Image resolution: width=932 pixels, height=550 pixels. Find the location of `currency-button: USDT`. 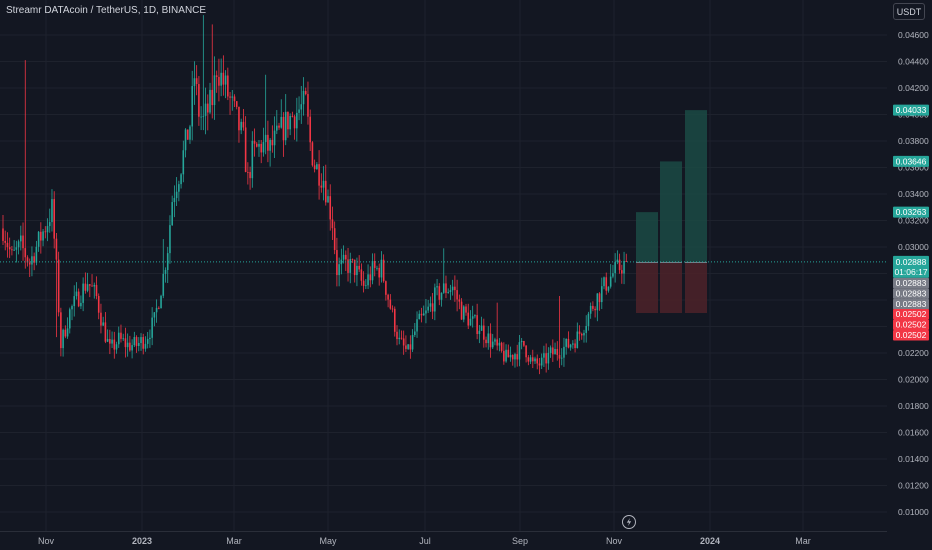

currency-button: USDT is located at coordinates (909, 11).